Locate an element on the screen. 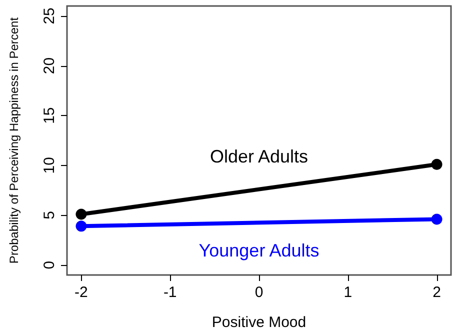  x-tick-label: 0 is located at coordinates (259, 292).